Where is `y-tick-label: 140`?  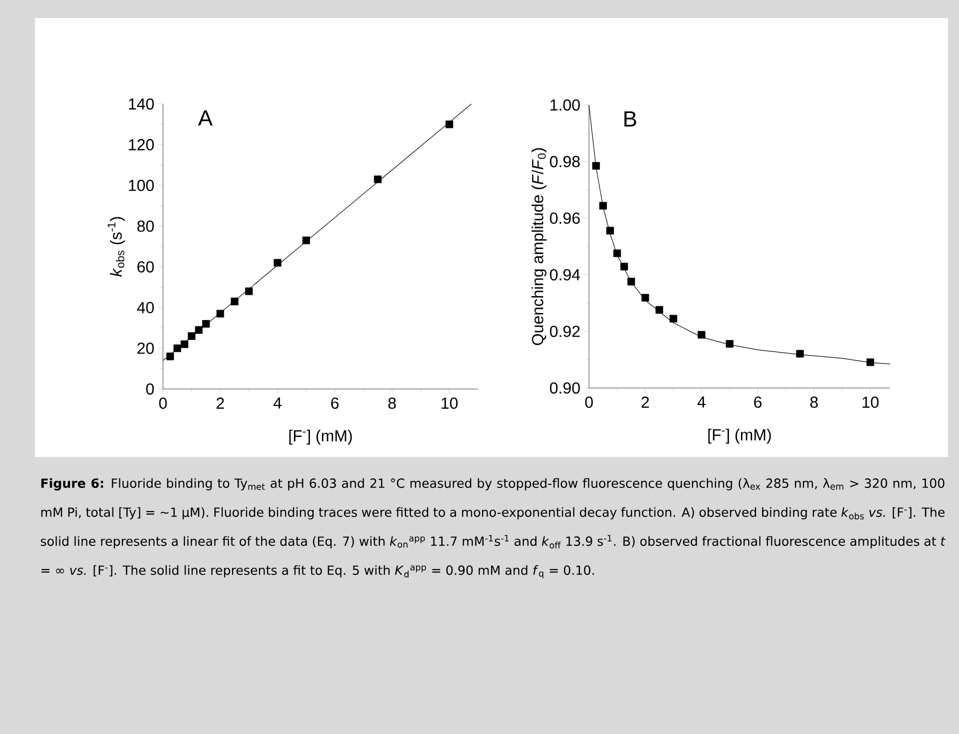 y-tick-label: 140 is located at coordinates (141, 104).